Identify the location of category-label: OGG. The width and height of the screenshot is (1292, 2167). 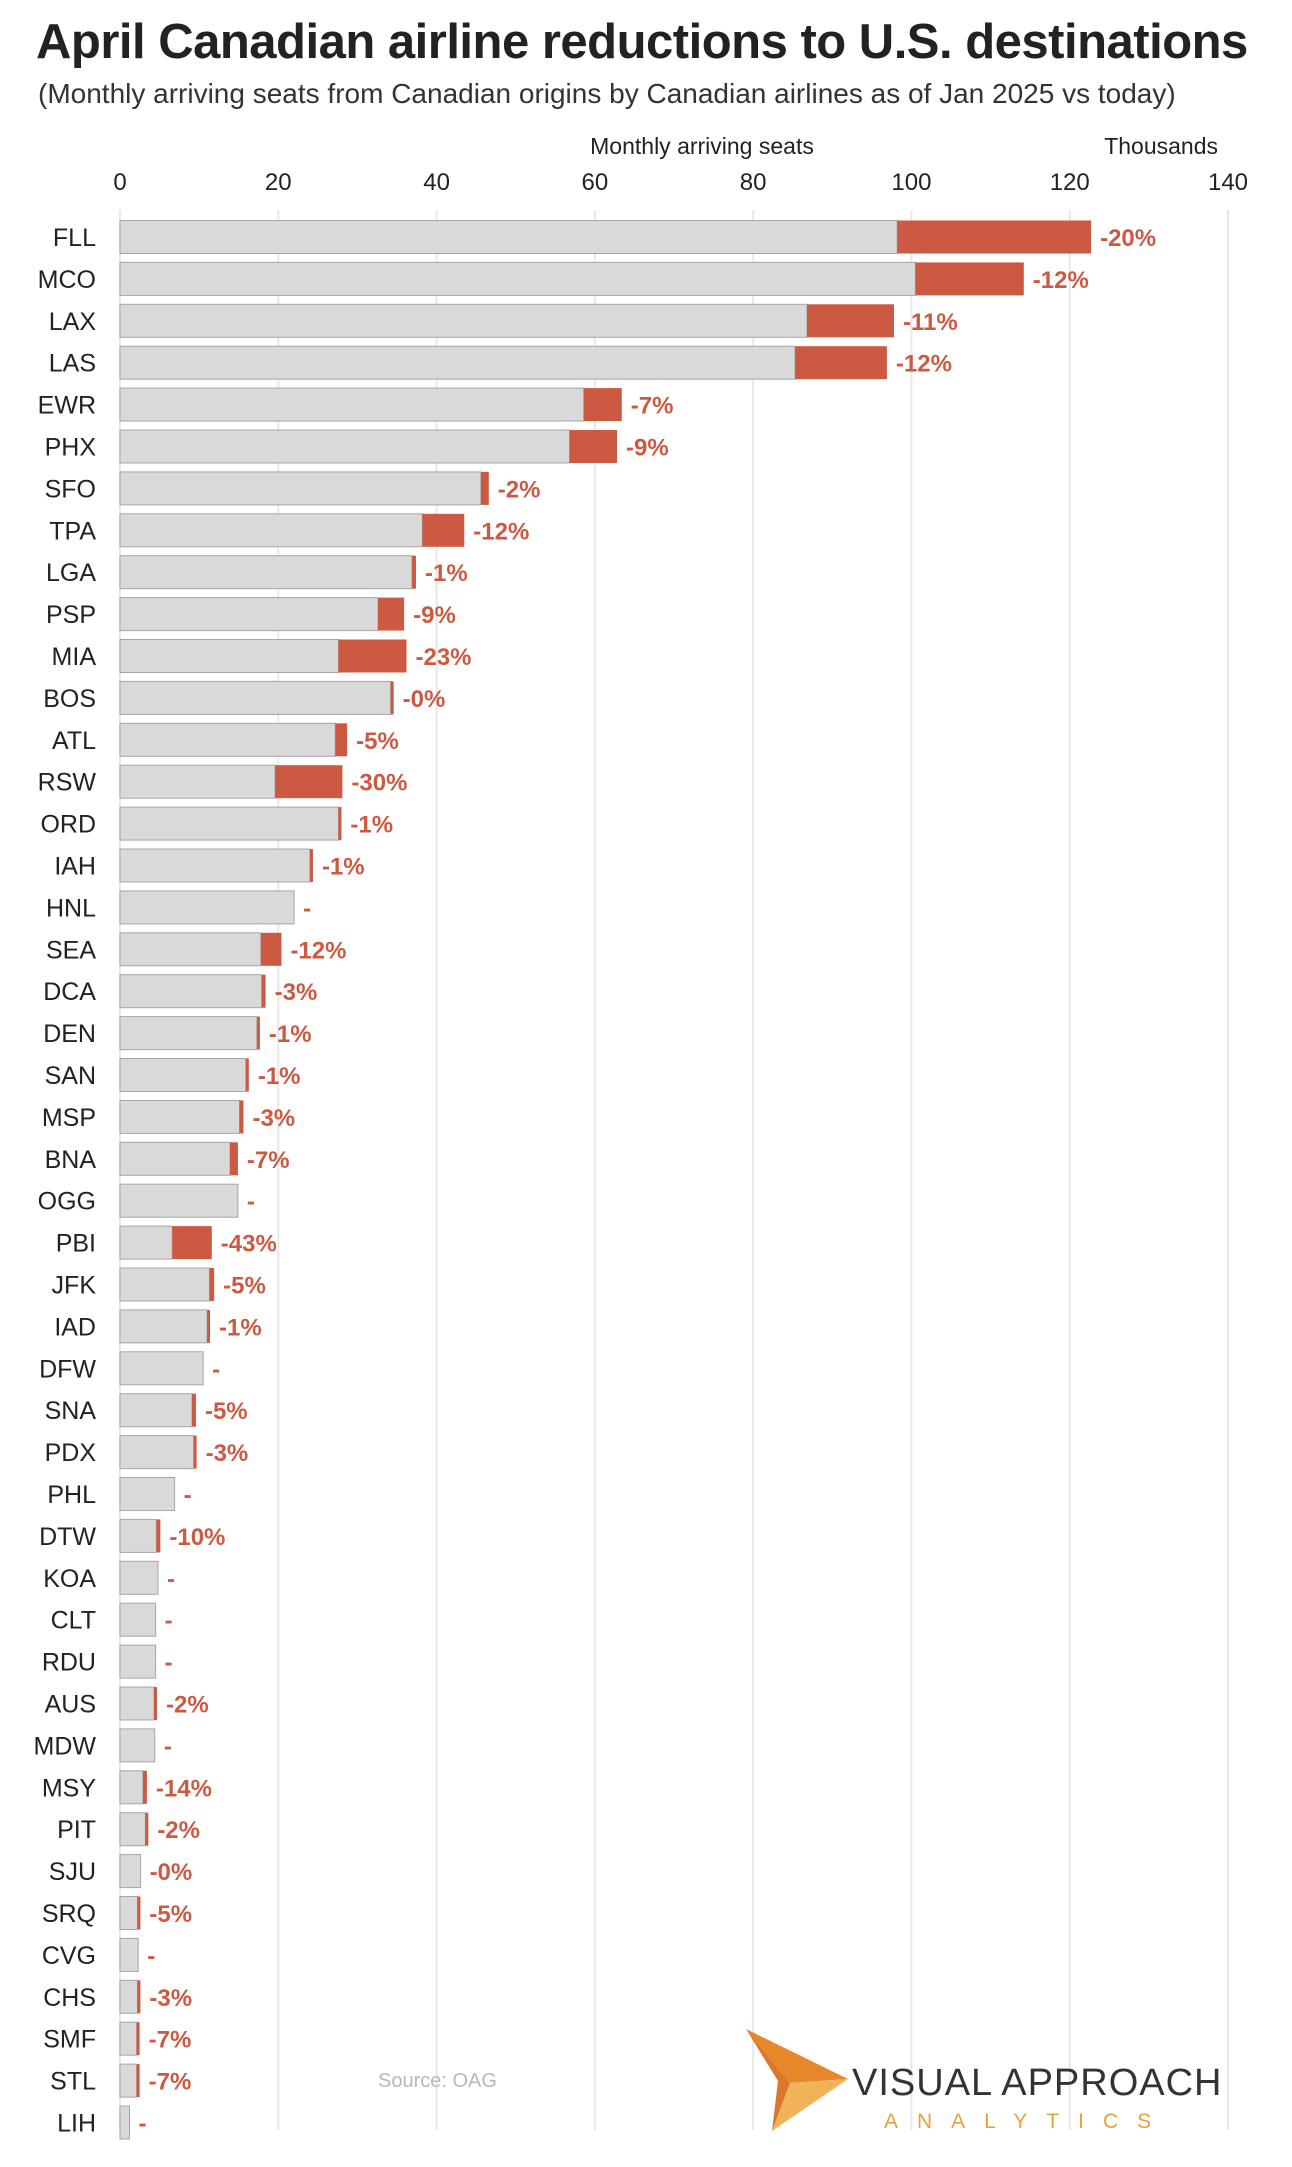
(67, 1202).